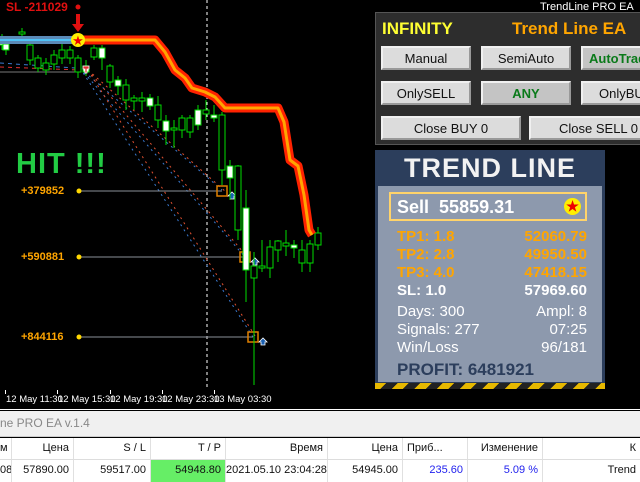 This screenshot has height=482, width=640. What do you see at coordinates (435, 471) in the screenshot?
I see `table-cell: 235.60` at bounding box center [435, 471].